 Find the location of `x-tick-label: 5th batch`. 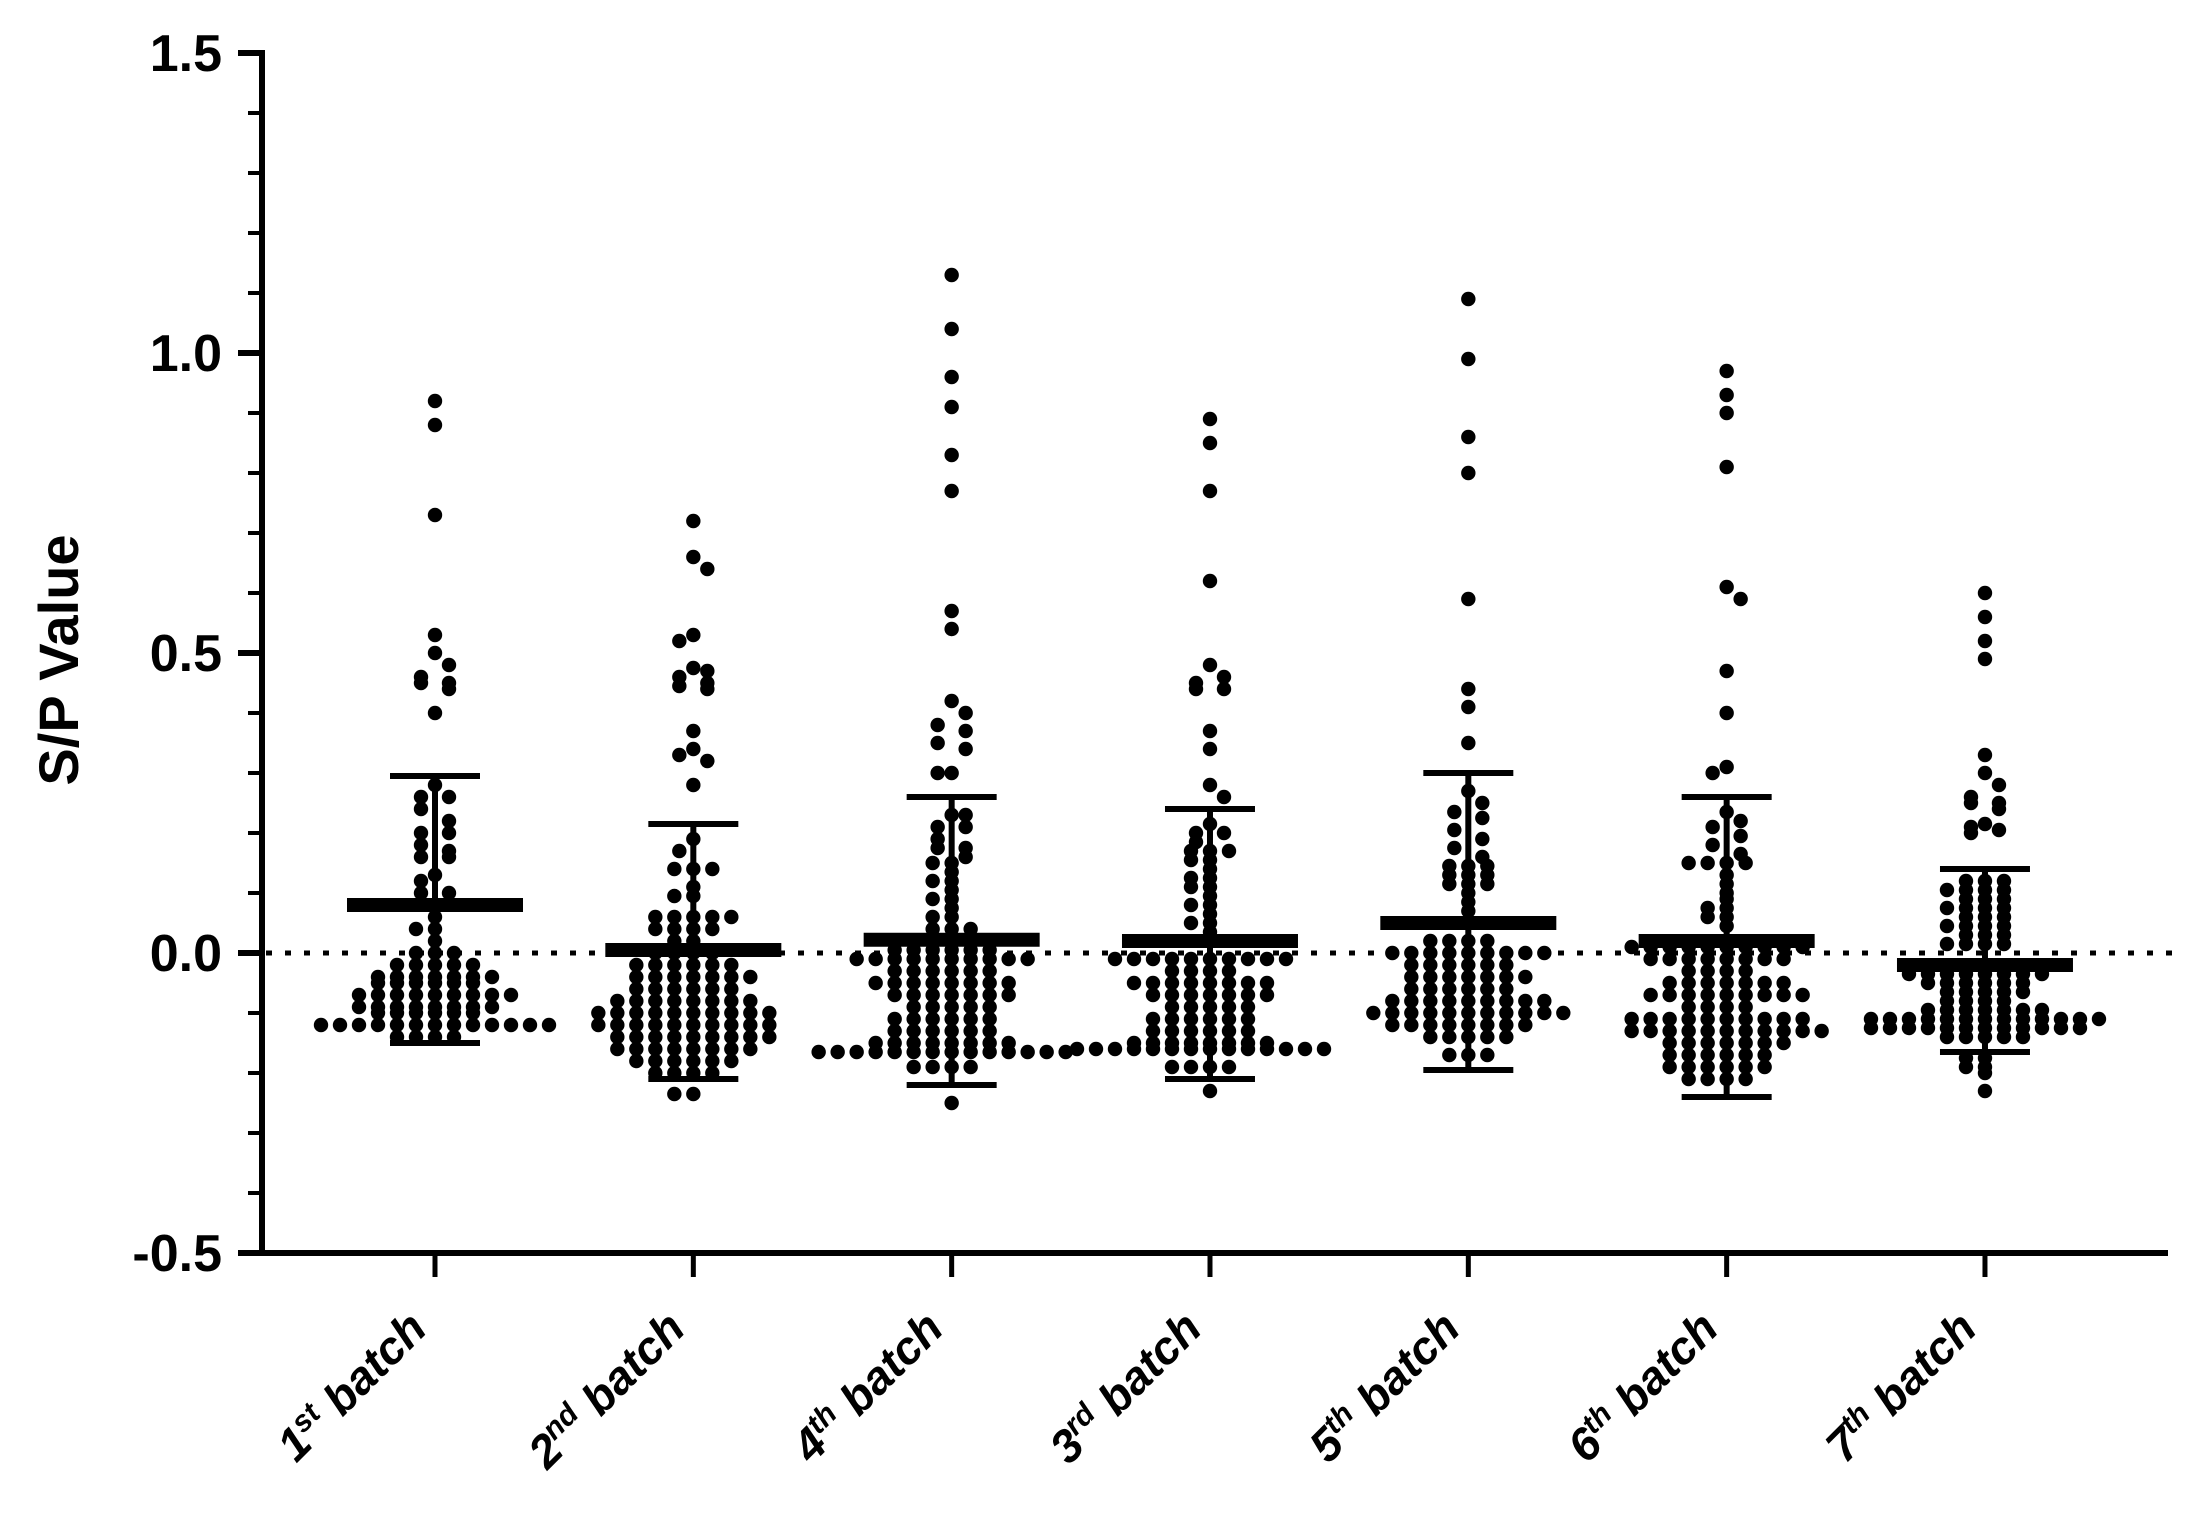

x-tick-label: 5th batch is located at coordinates (1384, 1386).